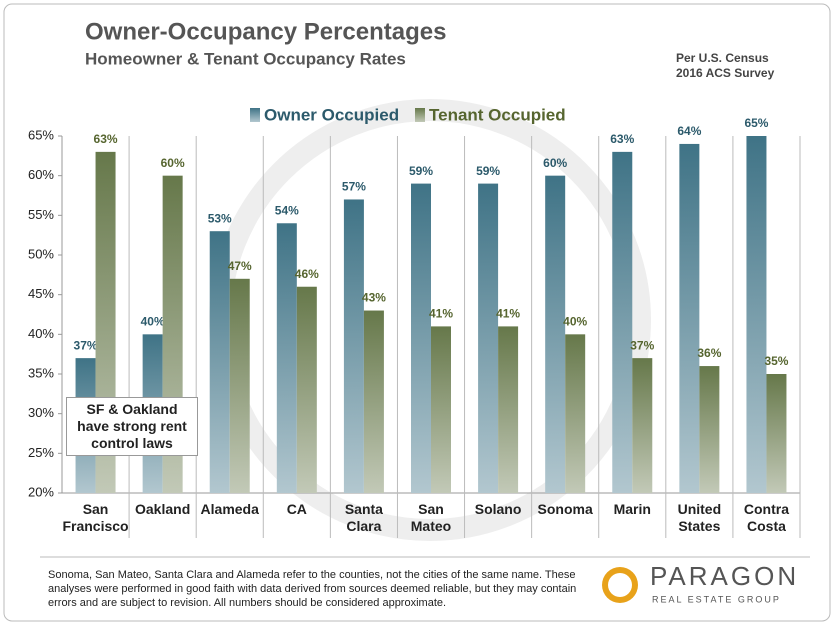 The width and height of the screenshot is (835, 626). Describe the element at coordinates (699, 517) in the screenshot. I see `x-tick-label: United States` at that location.